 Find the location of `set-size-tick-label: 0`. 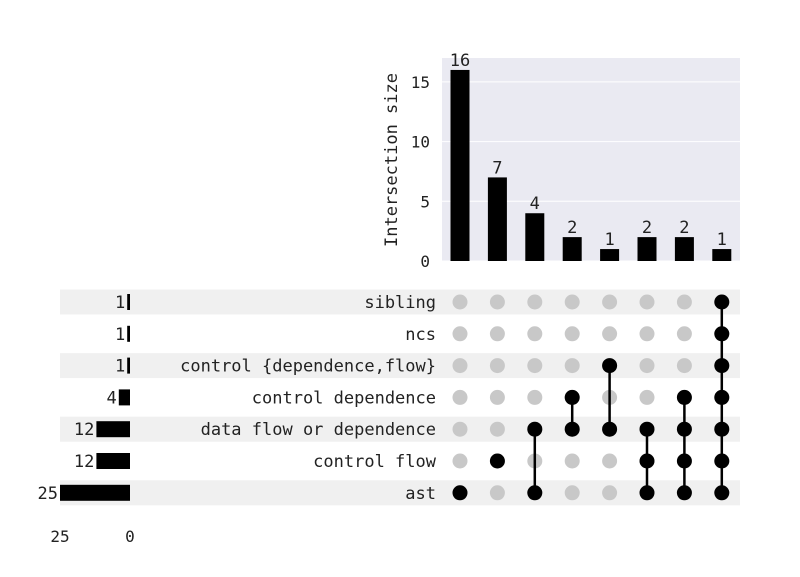

set-size-tick-label: 0 is located at coordinates (130, 536).